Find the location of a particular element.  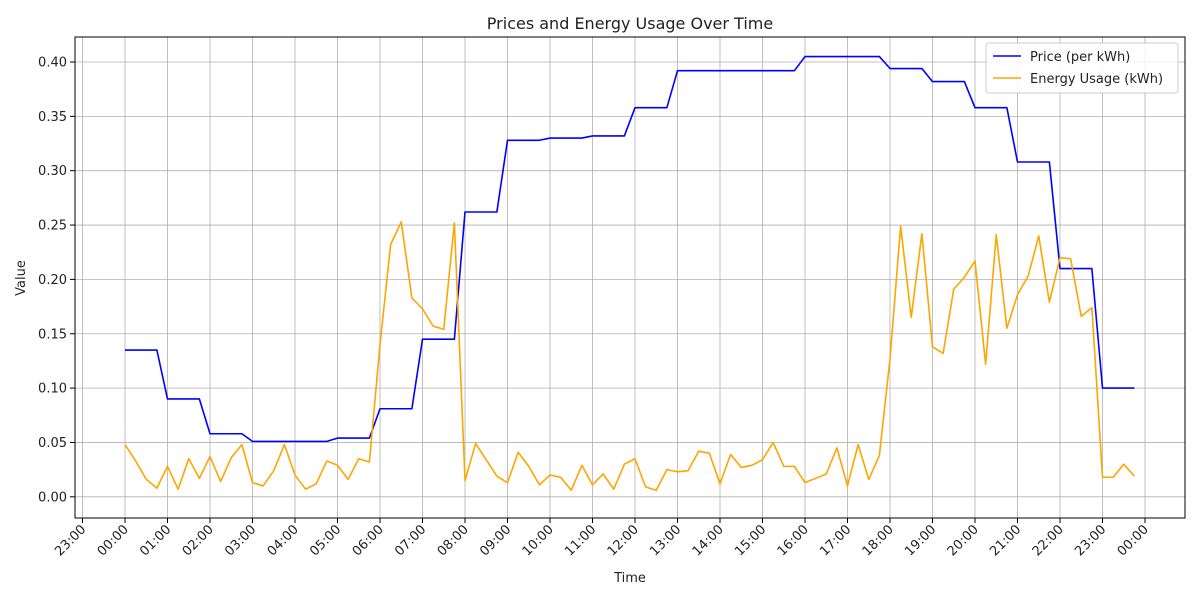

y-tick-label: 0.05 is located at coordinates (52, 443).